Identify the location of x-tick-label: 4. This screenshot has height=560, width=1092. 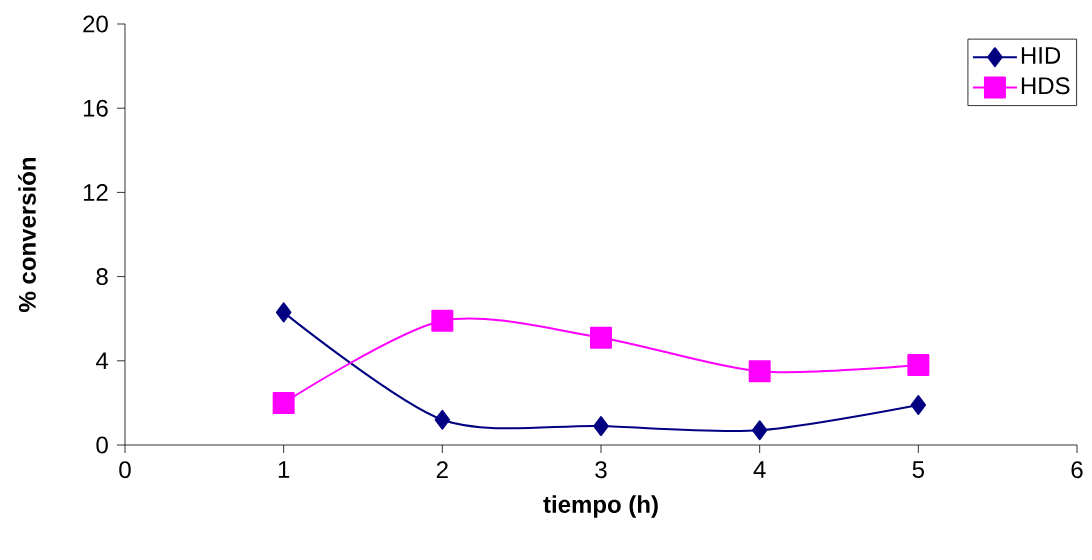
(759, 469).